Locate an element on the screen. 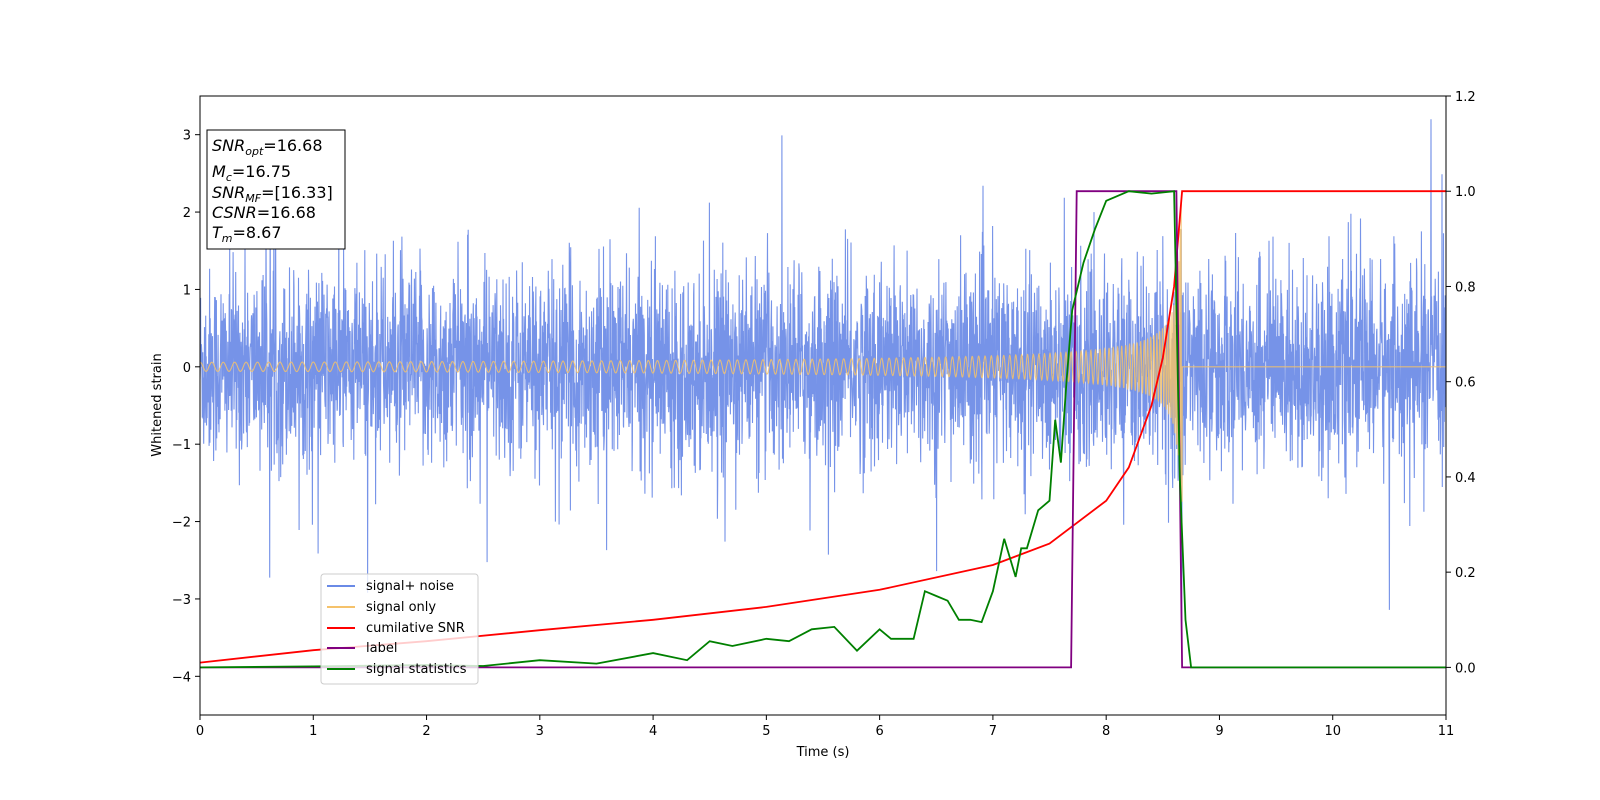 This screenshot has width=1600, height=800. legend-label-signal-noise: signal+ noise is located at coordinates (410, 586).